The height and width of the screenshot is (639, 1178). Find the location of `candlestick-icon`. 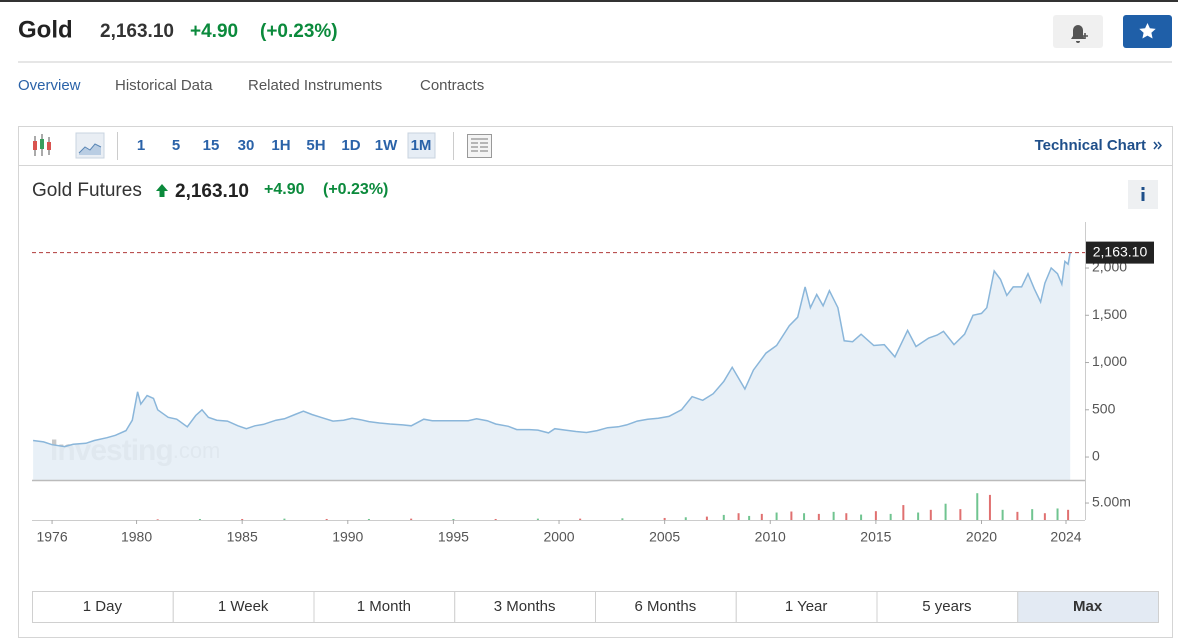

candlestick-icon is located at coordinates (42, 145).